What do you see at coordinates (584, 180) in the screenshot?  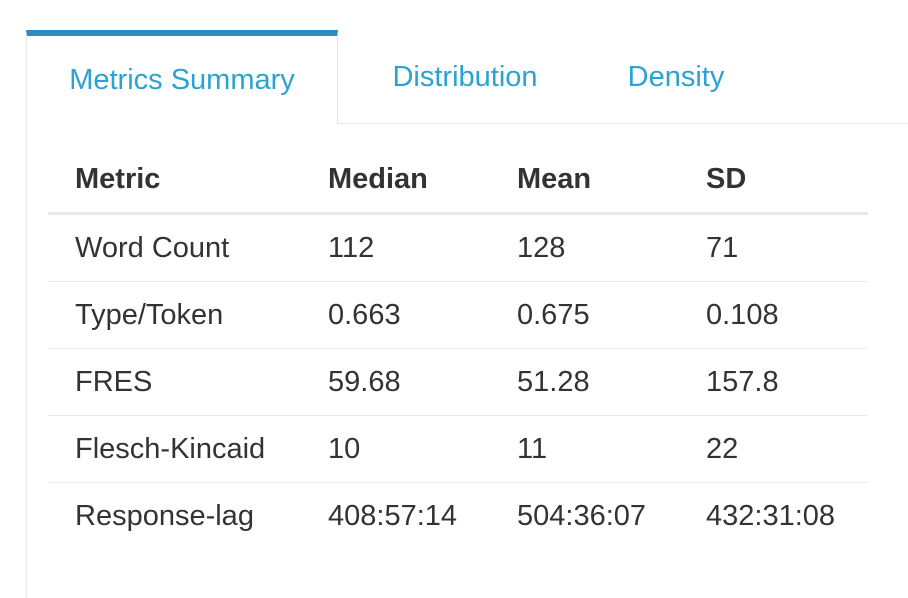 I see `column-header-mean: Mean` at bounding box center [584, 180].